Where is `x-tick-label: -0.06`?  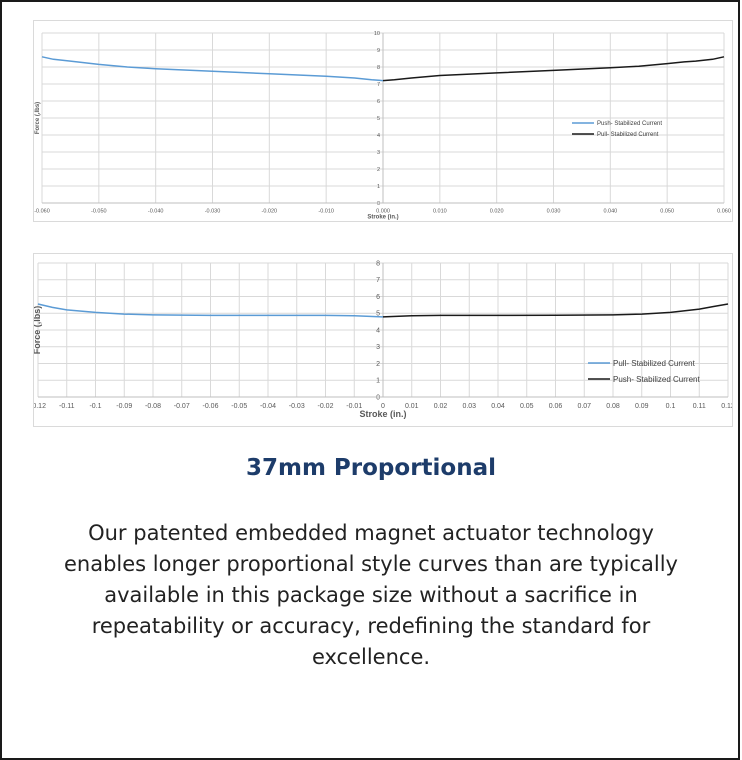 x-tick-label: -0.06 is located at coordinates (211, 406).